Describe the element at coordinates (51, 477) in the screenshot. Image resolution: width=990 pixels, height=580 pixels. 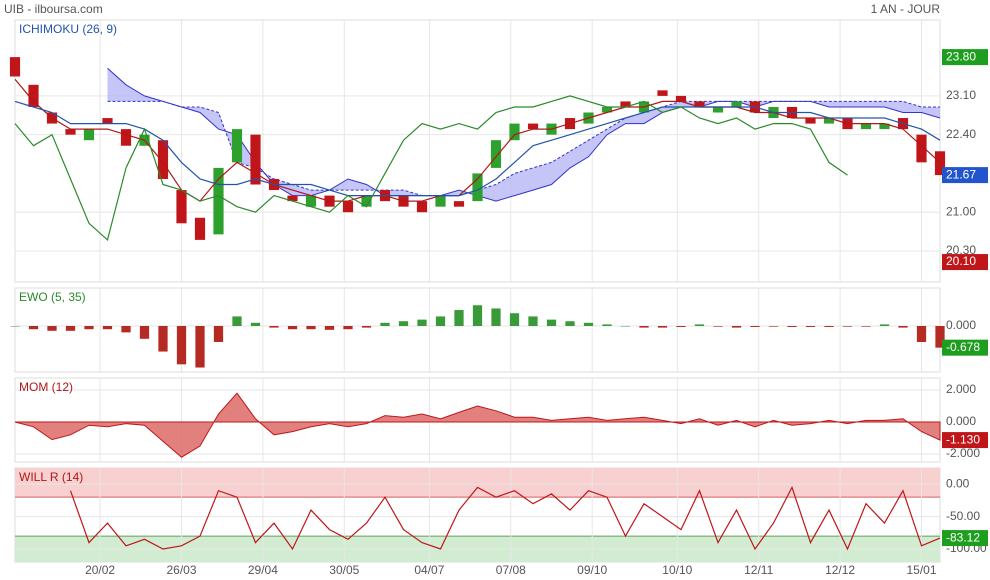
I see `panel-title: WILL R (14)` at that location.